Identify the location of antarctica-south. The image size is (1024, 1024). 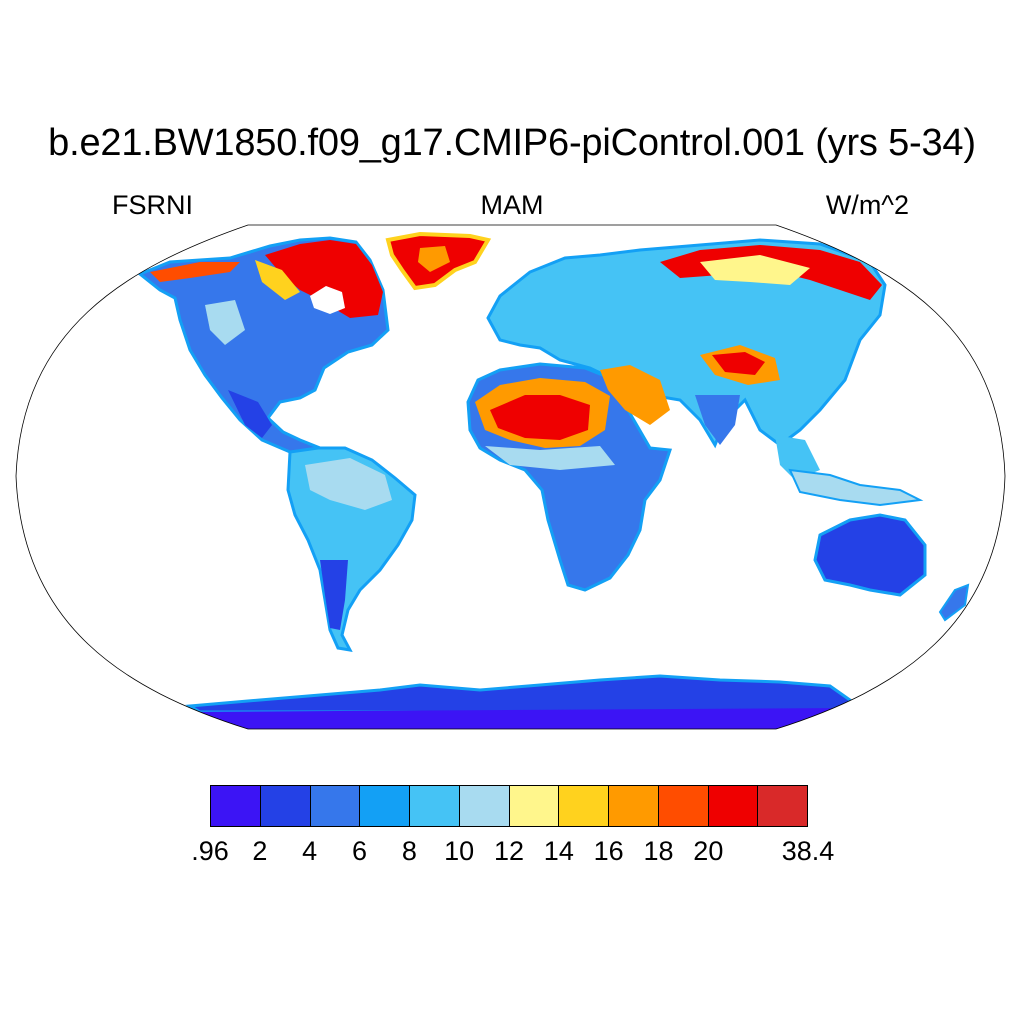
(515, 718).